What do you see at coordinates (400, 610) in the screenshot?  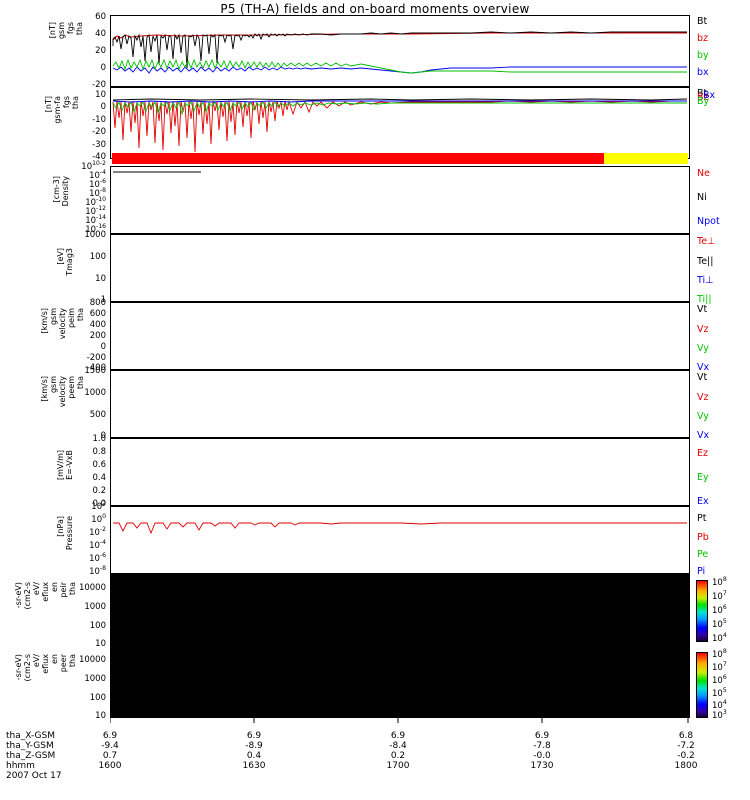 I see `panel-peir-eflux` at bounding box center [400, 610].